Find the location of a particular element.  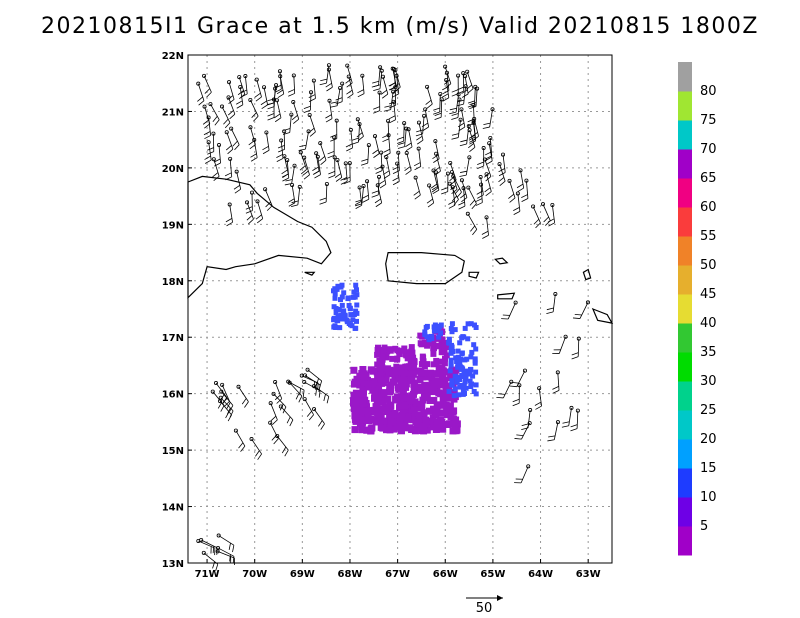

colorbar-label: 45 is located at coordinates (708, 294).